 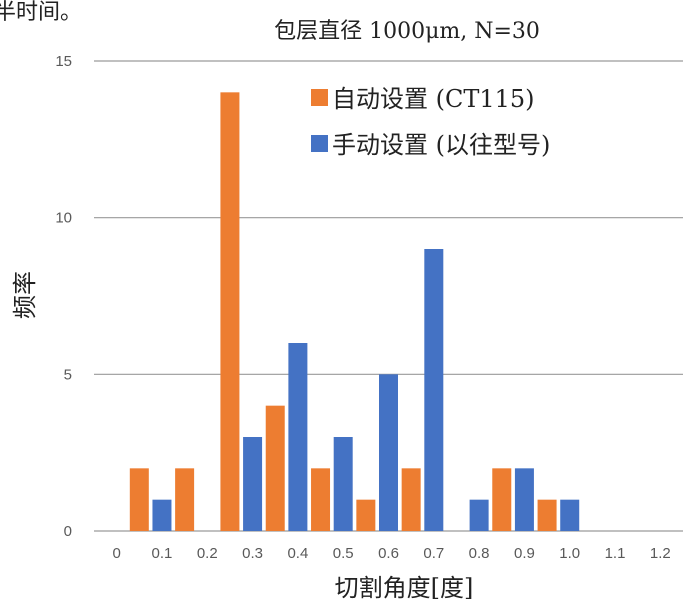 I want to click on x-tick-label: 0.9, so click(x=524, y=553).